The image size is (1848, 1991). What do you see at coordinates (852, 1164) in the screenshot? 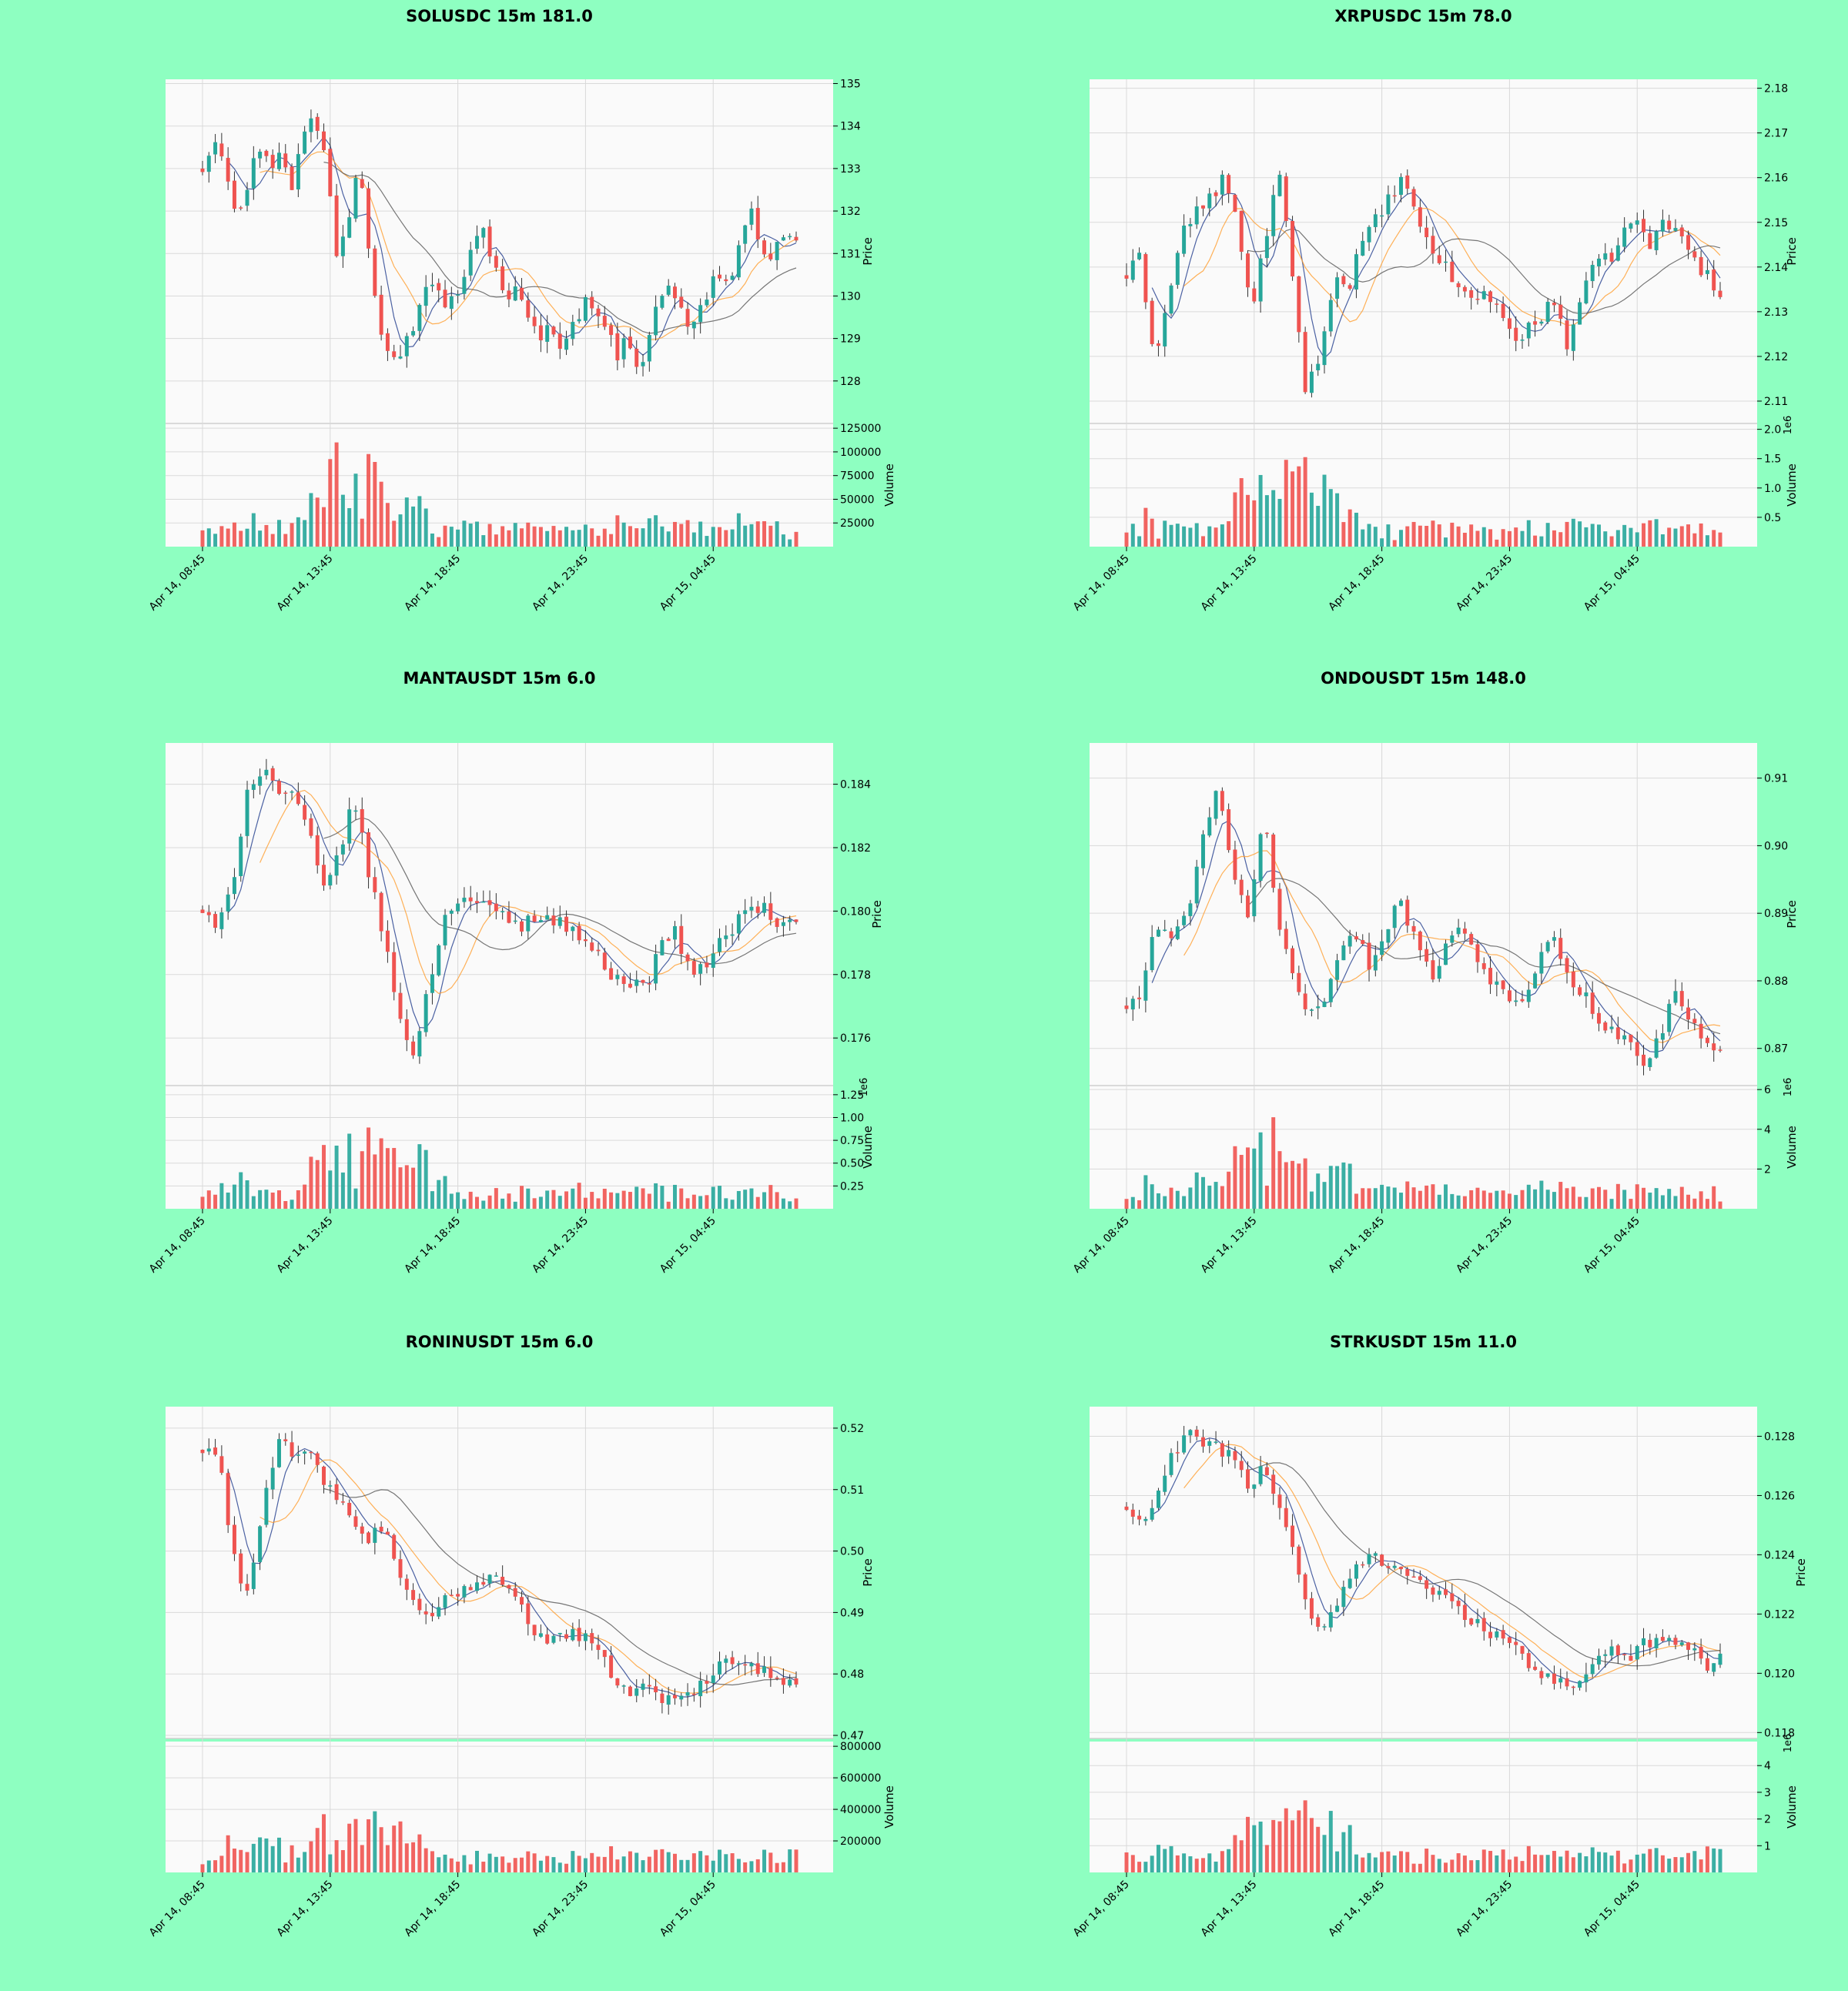
I see `volume-tick-label: 0.50` at bounding box center [852, 1164].